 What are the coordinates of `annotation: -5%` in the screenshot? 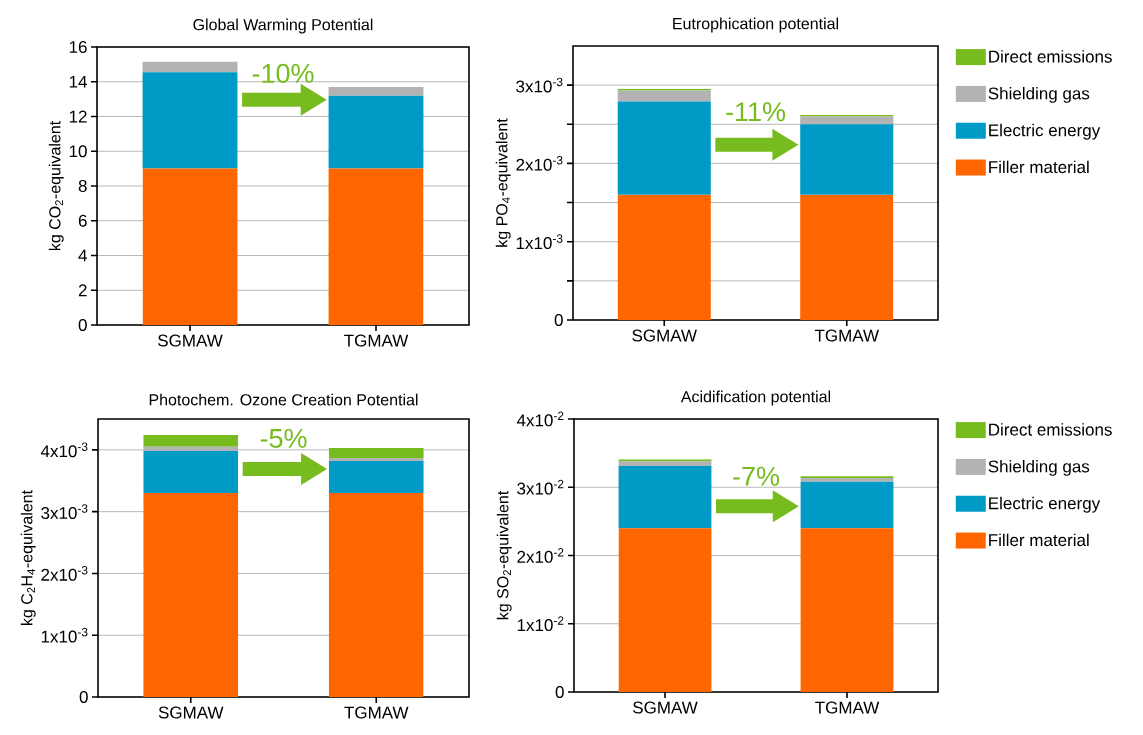 It's located at (283, 438).